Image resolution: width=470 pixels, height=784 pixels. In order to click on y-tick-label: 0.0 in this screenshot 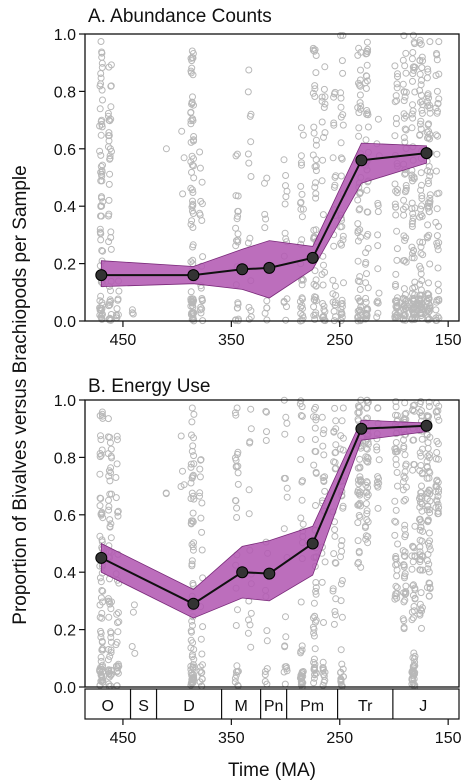, I will do `click(65, 322)`.